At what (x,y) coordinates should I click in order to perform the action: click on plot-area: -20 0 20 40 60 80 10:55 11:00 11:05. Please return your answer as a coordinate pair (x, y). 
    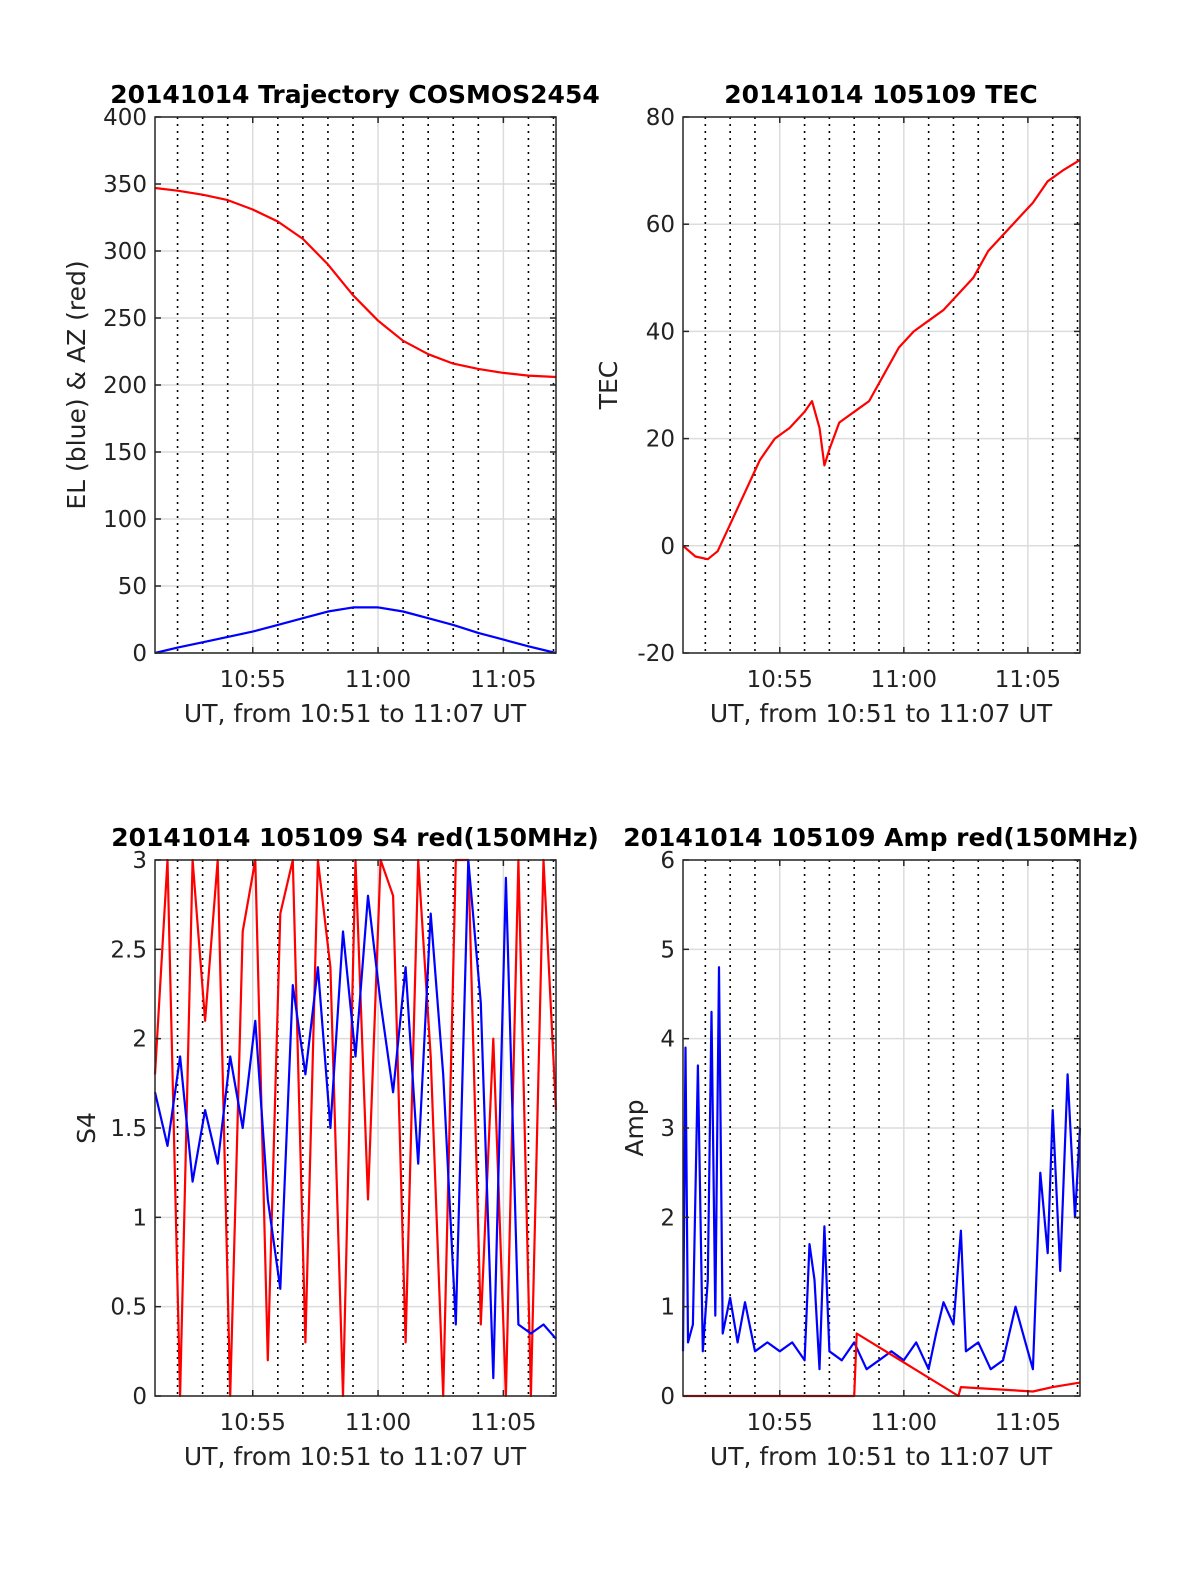
    Looking at the image, I should click on (859, 399).